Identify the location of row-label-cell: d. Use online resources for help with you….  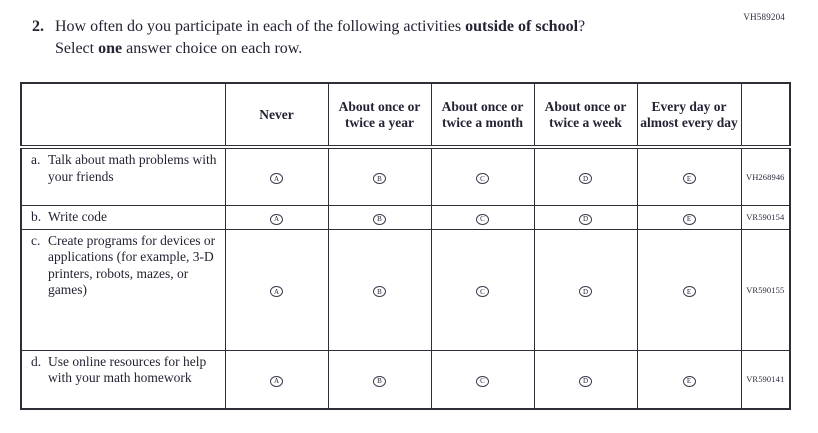
(123, 379).